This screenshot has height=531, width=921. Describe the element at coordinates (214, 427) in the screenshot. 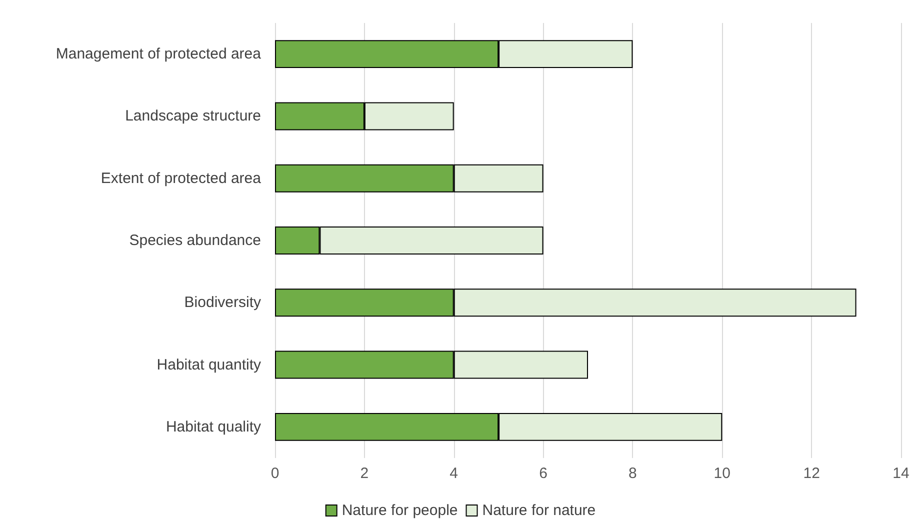

I see `y-tick-label: Habitat quality` at that location.